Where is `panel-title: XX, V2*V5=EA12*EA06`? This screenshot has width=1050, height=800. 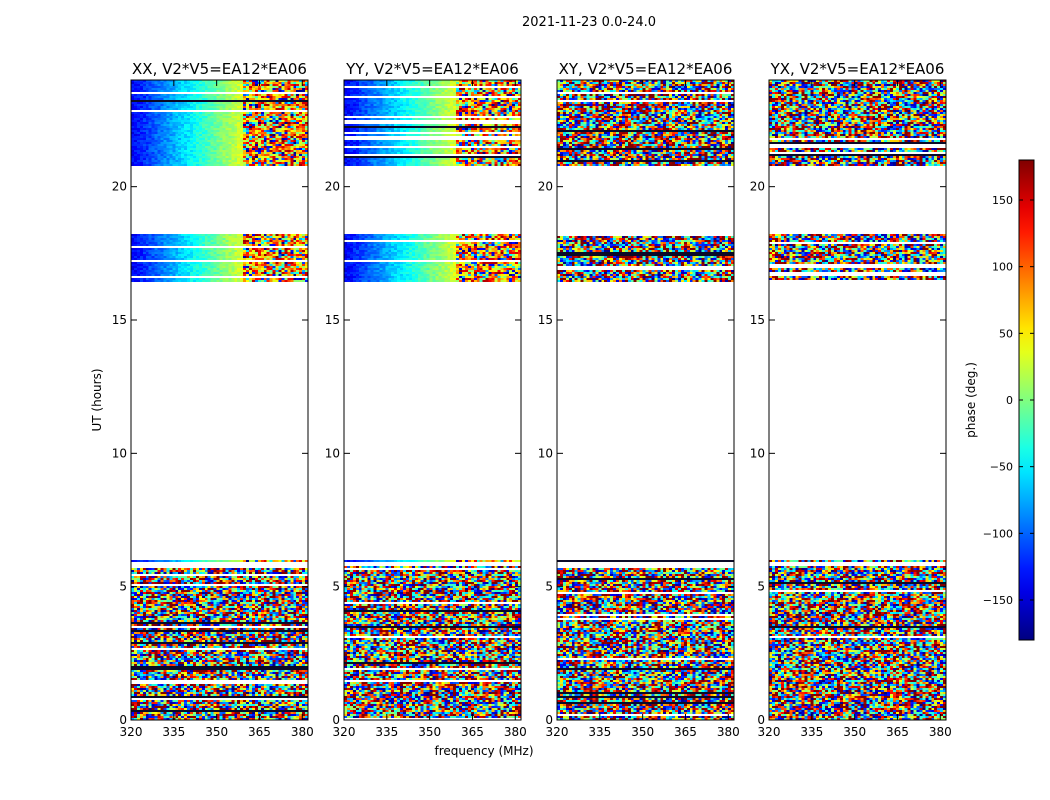
panel-title: XX, V2*V5=EA12*EA06 is located at coordinates (219, 69).